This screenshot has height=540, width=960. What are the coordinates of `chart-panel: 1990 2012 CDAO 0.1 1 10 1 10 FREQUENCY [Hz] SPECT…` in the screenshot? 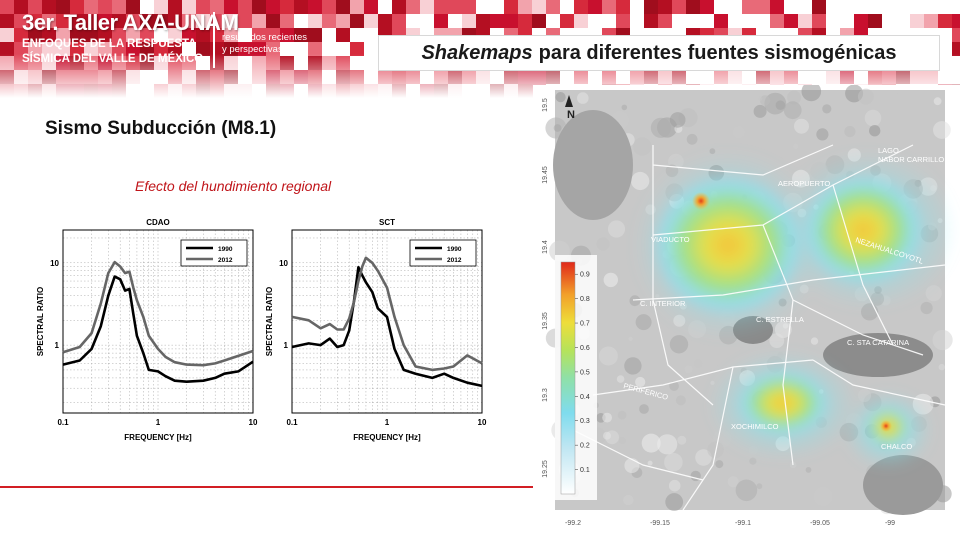 It's located at (147, 330).